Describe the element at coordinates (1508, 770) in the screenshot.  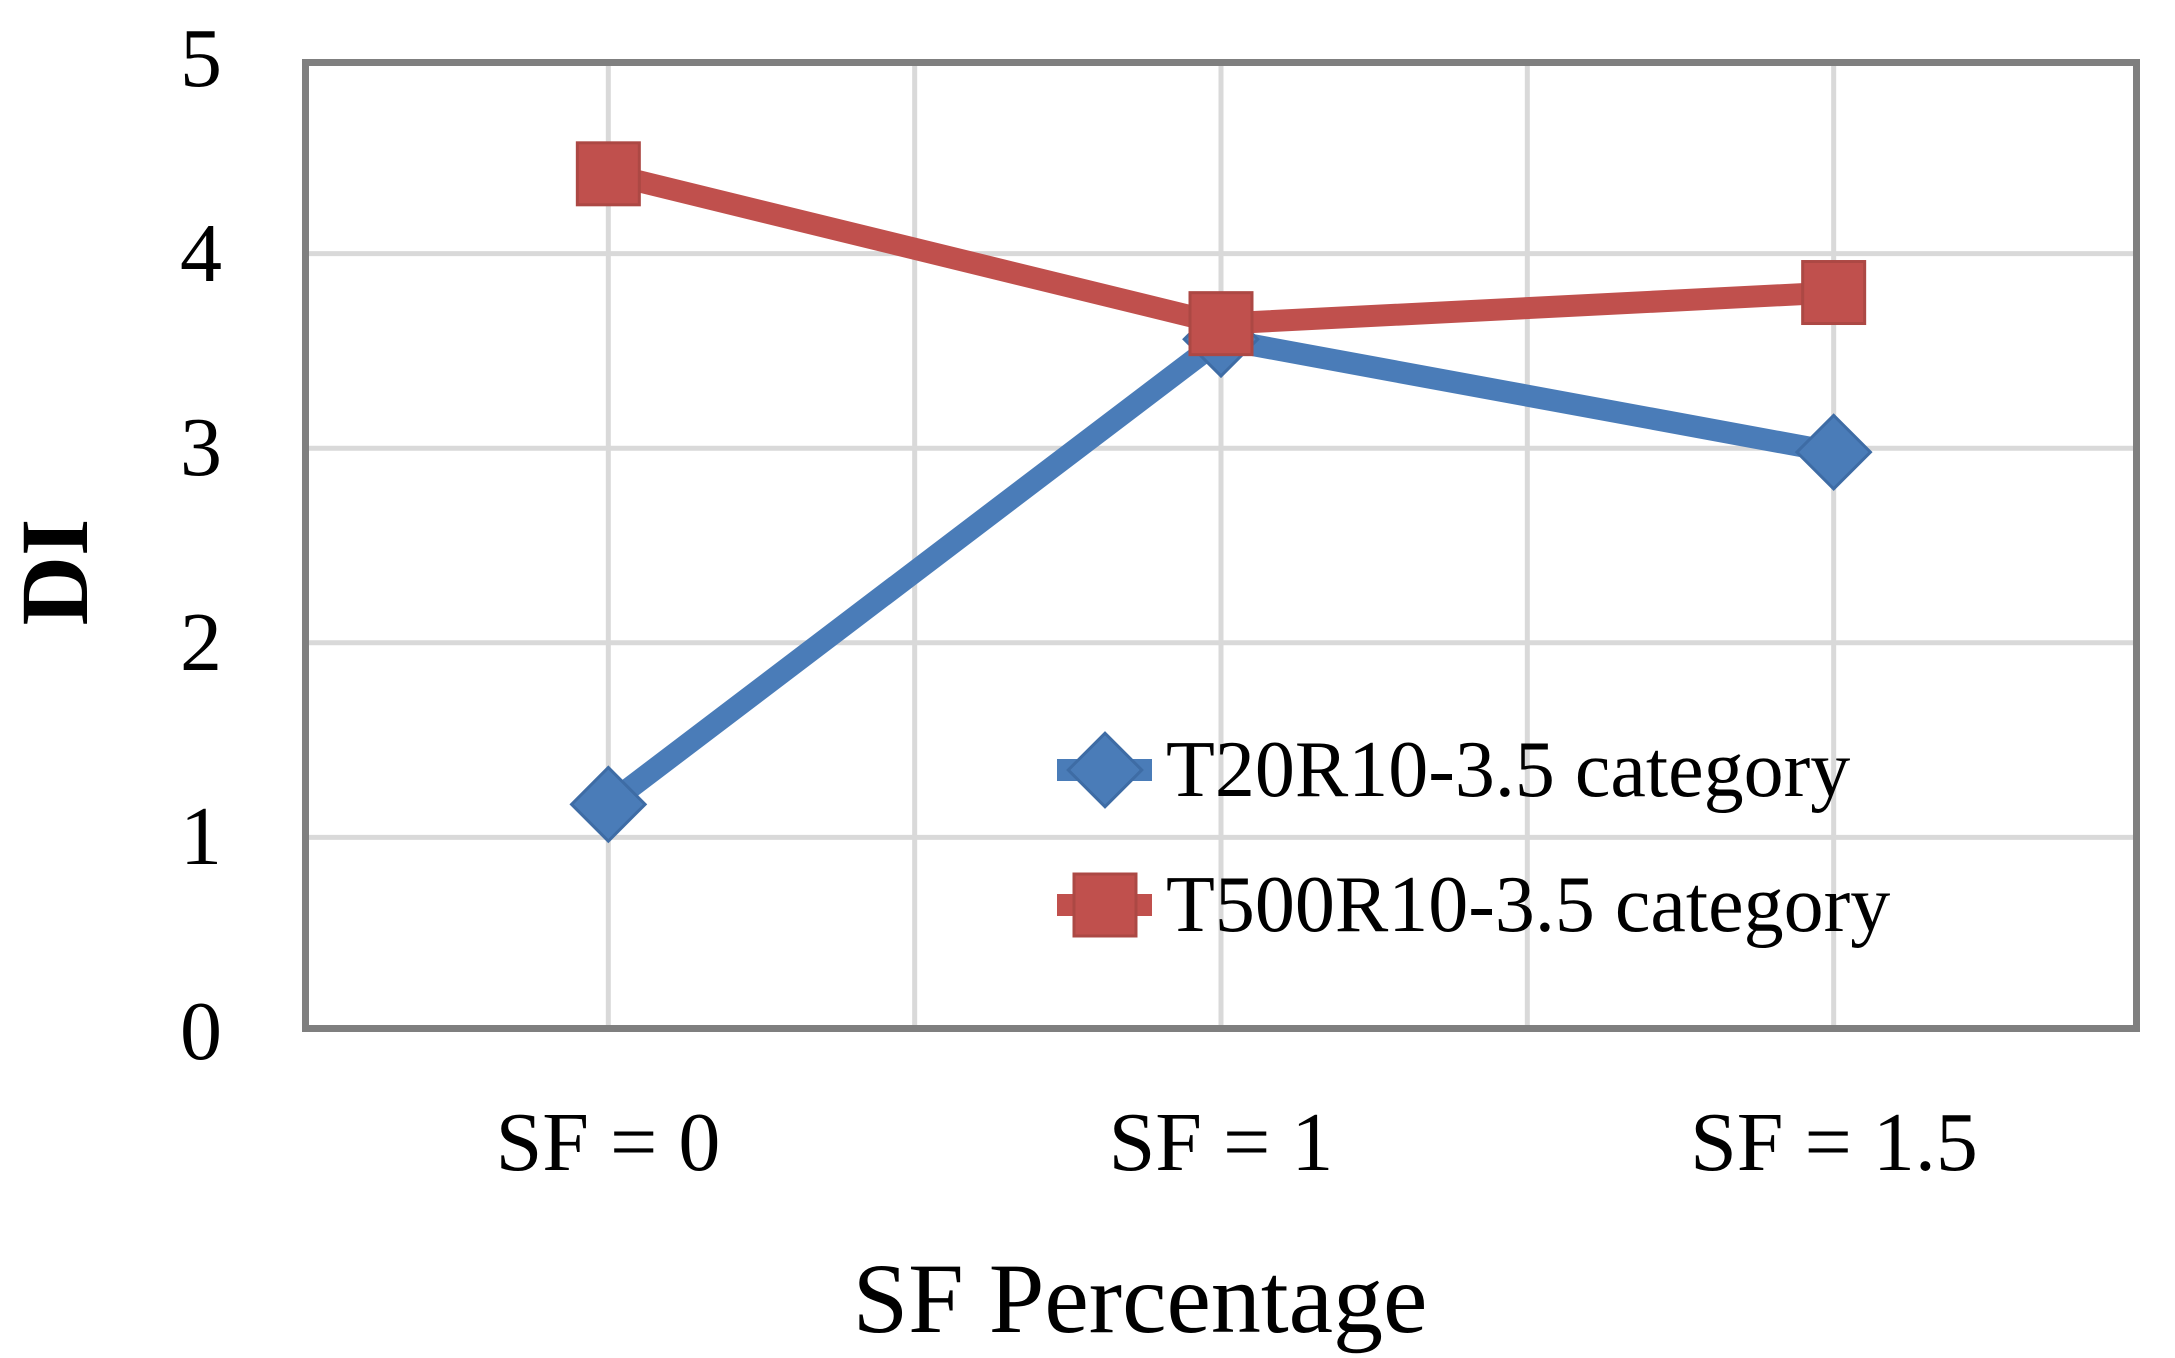
I see `legend-label: T20R10-3.5 category` at that location.